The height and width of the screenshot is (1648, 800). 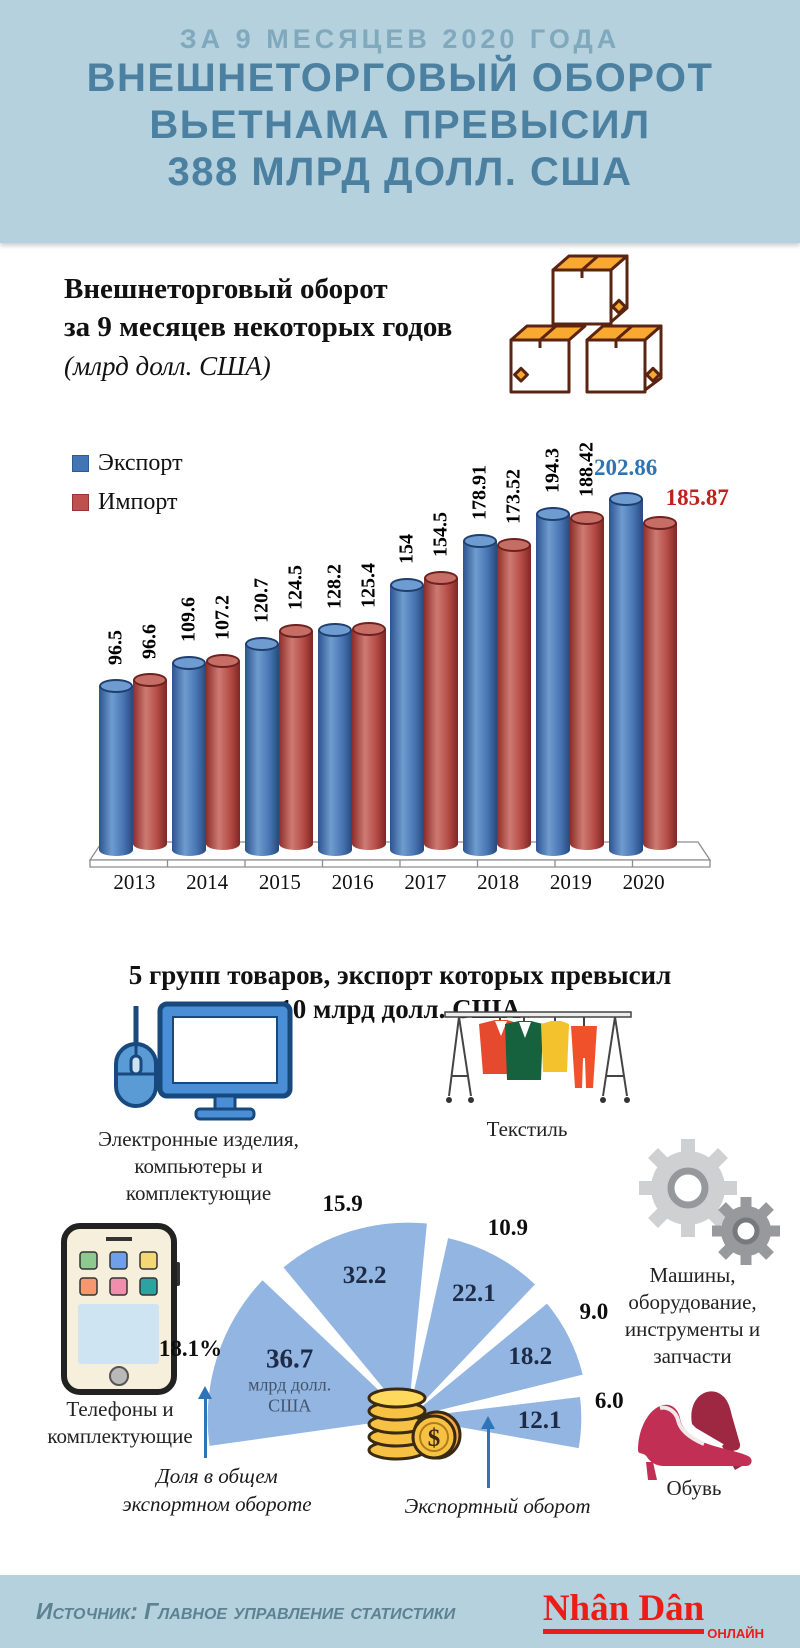 I want to click on bar-group-2020: 185.87 202.86, so click(x=661, y=628).